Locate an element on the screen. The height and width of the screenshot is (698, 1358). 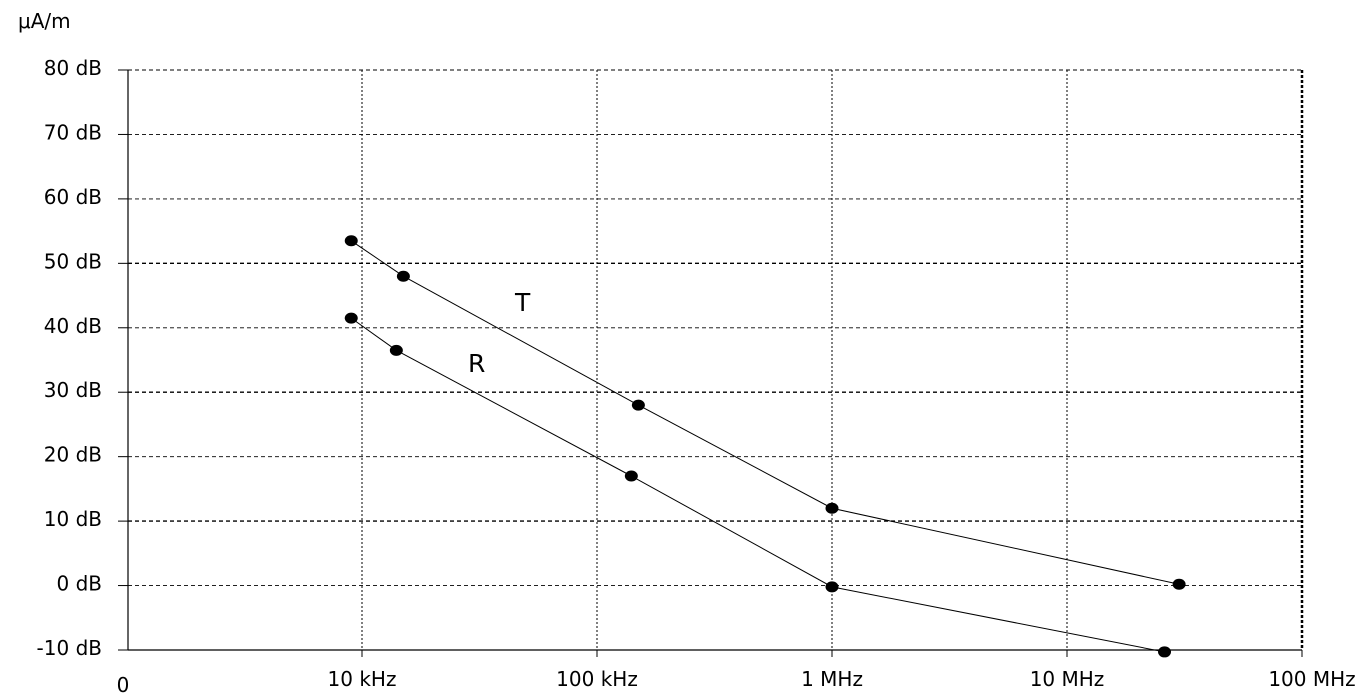
x-tick-label: 0 is located at coordinates (123, 685).